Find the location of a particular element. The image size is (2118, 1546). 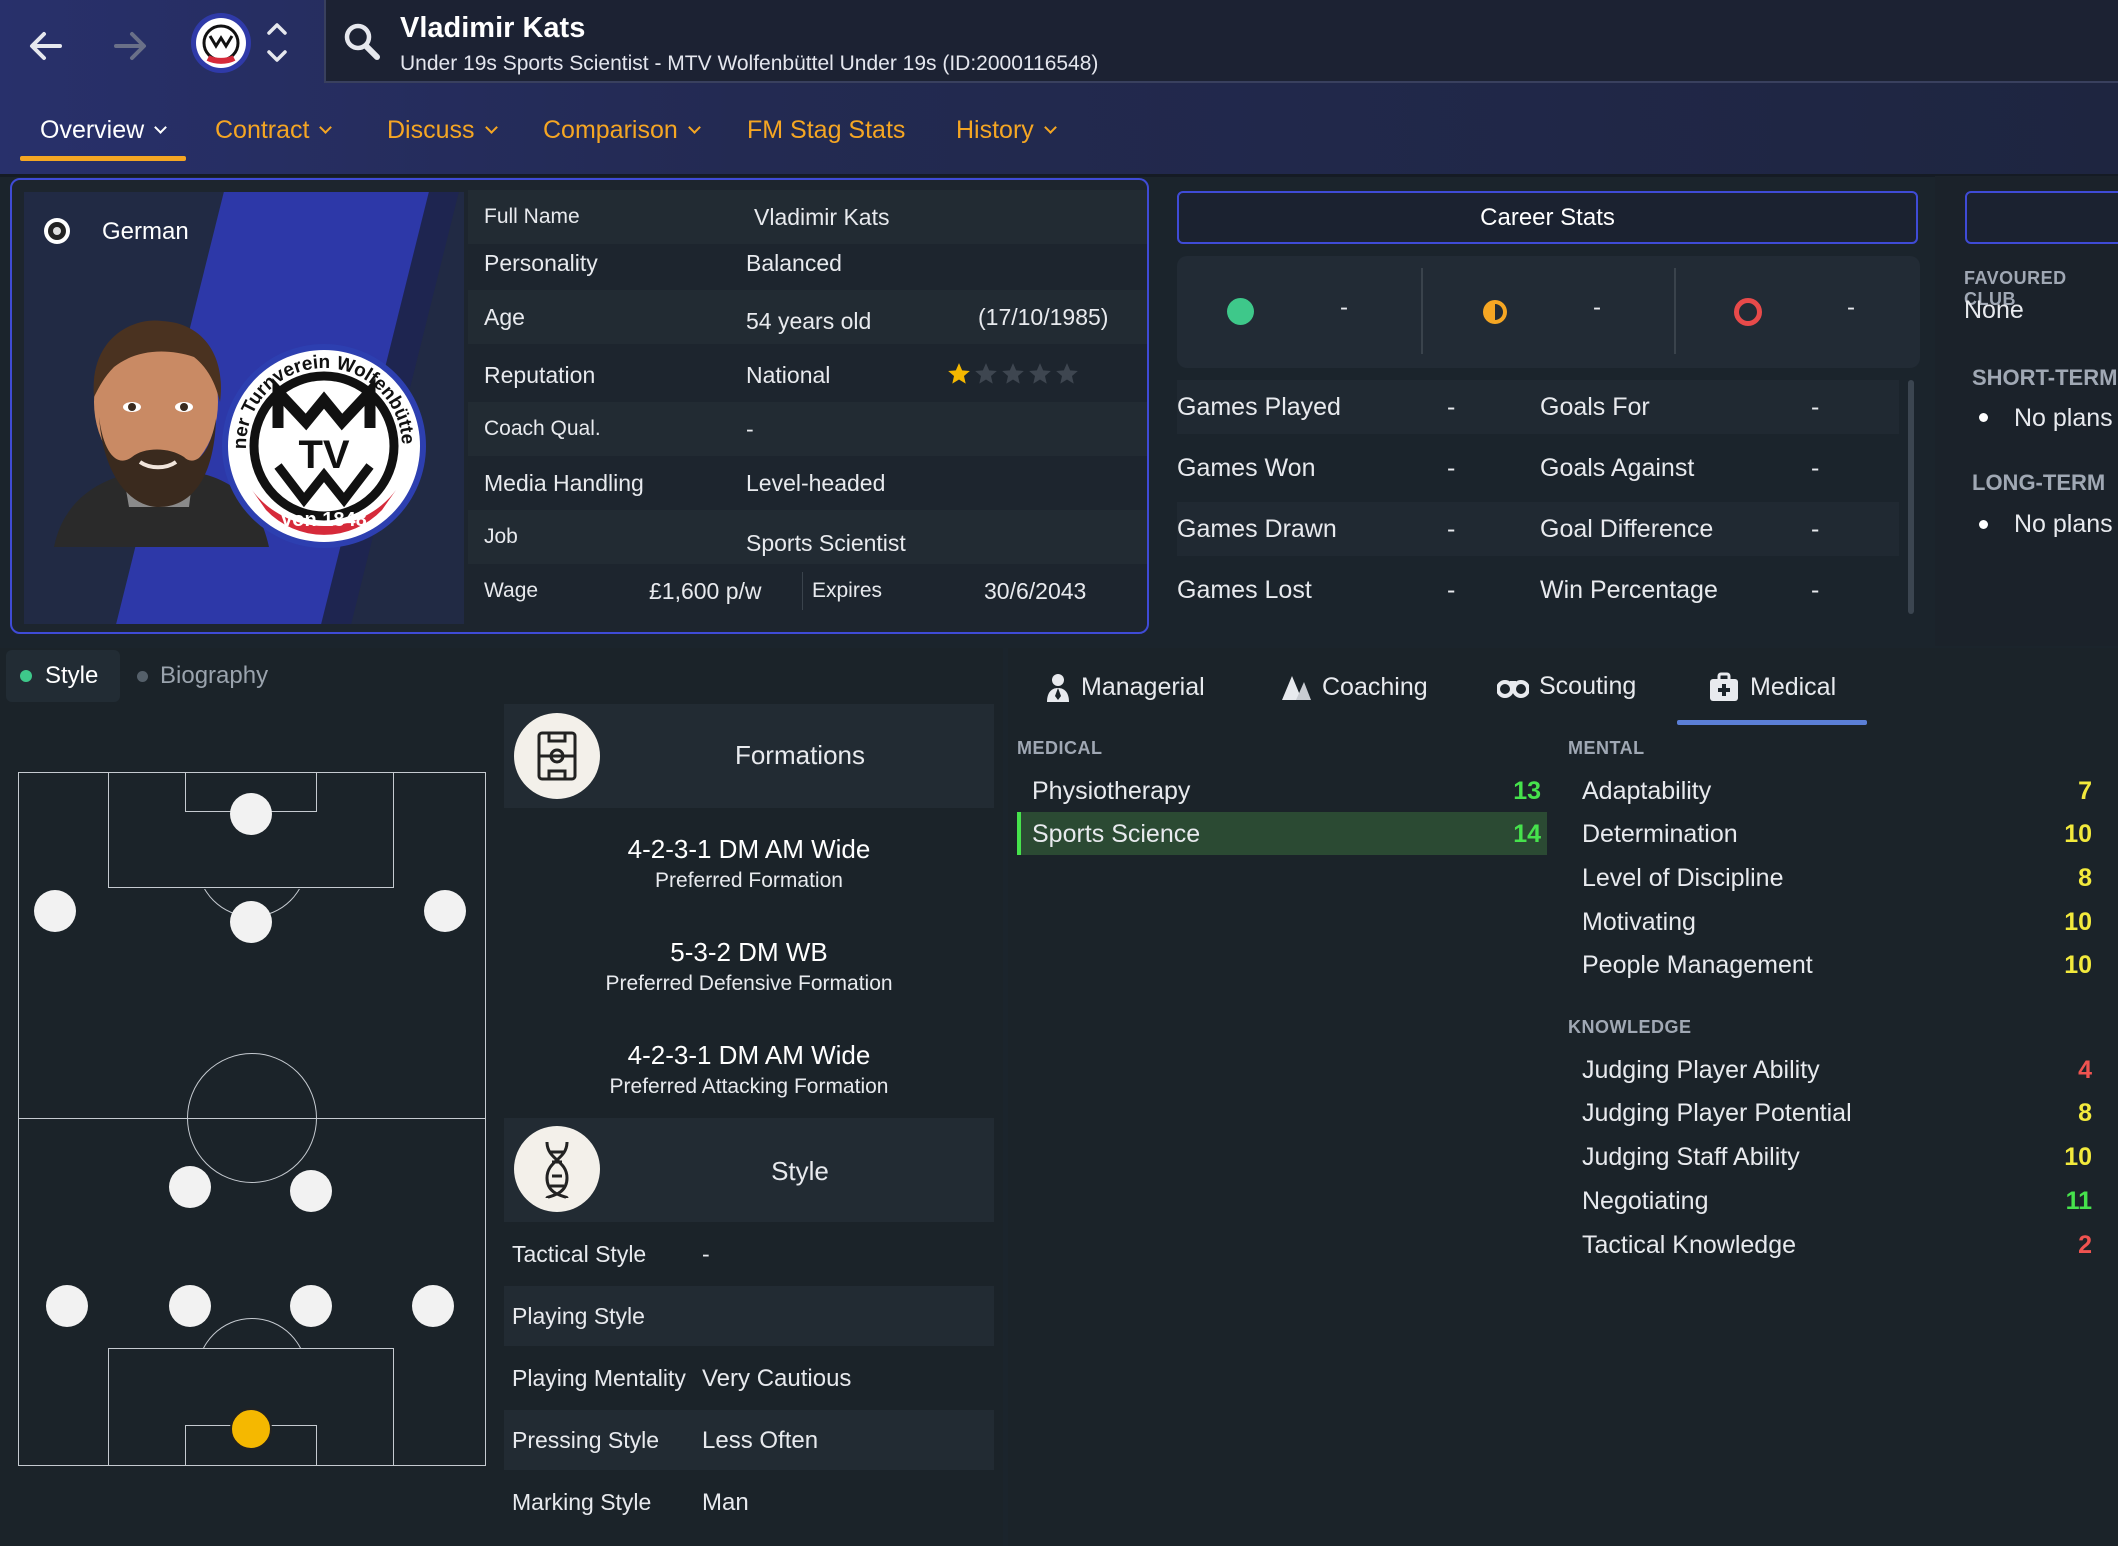

plans-panel is located at coordinates (2026, 411).